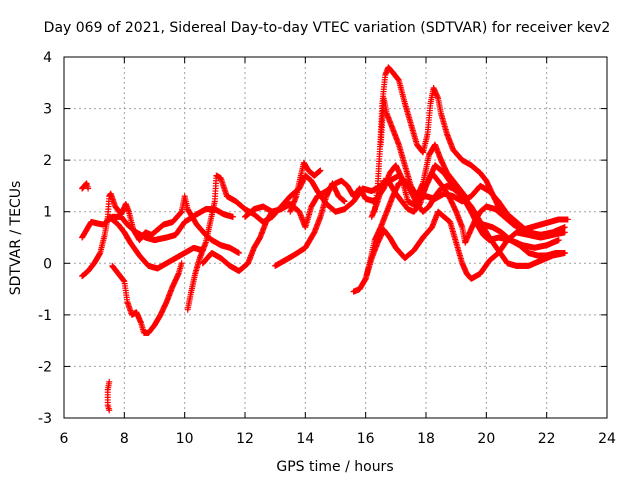 The image size is (640, 480). I want to click on y-tick-label: -1, so click(45, 316).